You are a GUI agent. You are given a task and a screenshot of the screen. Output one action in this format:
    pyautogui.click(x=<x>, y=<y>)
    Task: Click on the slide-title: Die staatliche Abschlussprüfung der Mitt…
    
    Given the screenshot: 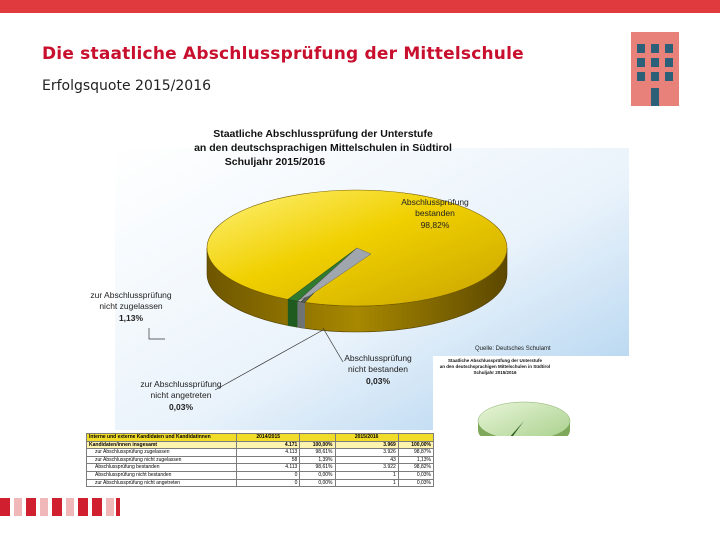 What is the action you would take?
    pyautogui.click(x=283, y=54)
    